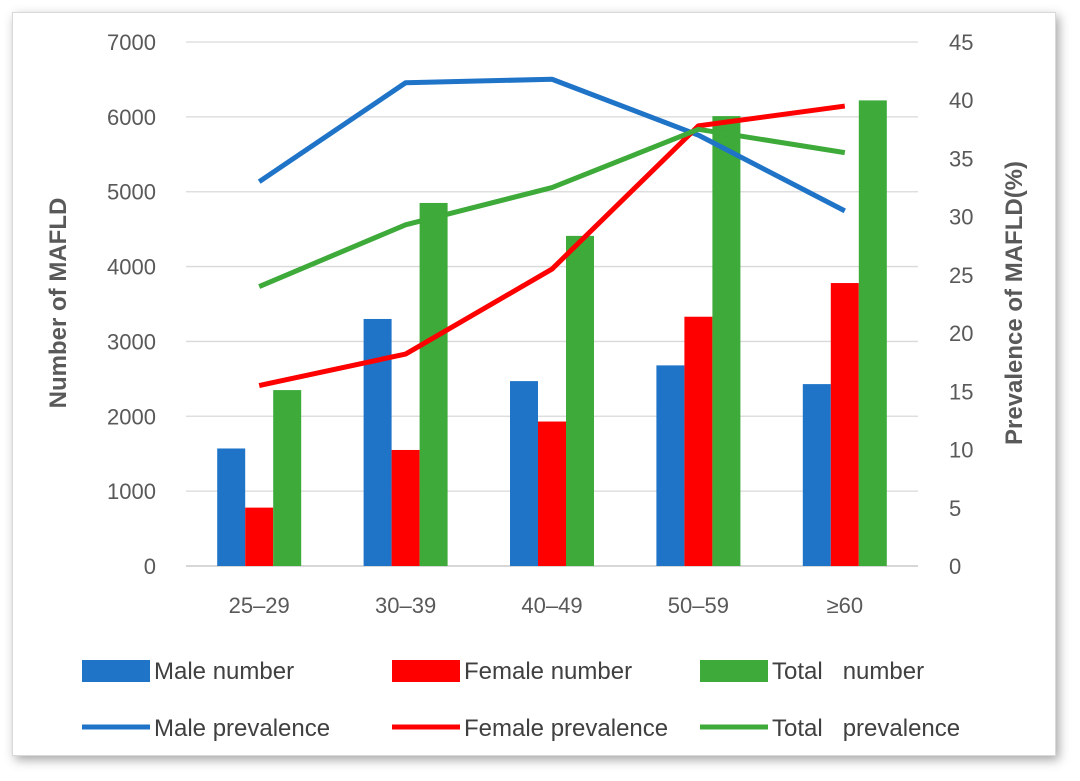  What do you see at coordinates (698, 605) in the screenshot?
I see `x-tick-label: 50–59` at bounding box center [698, 605].